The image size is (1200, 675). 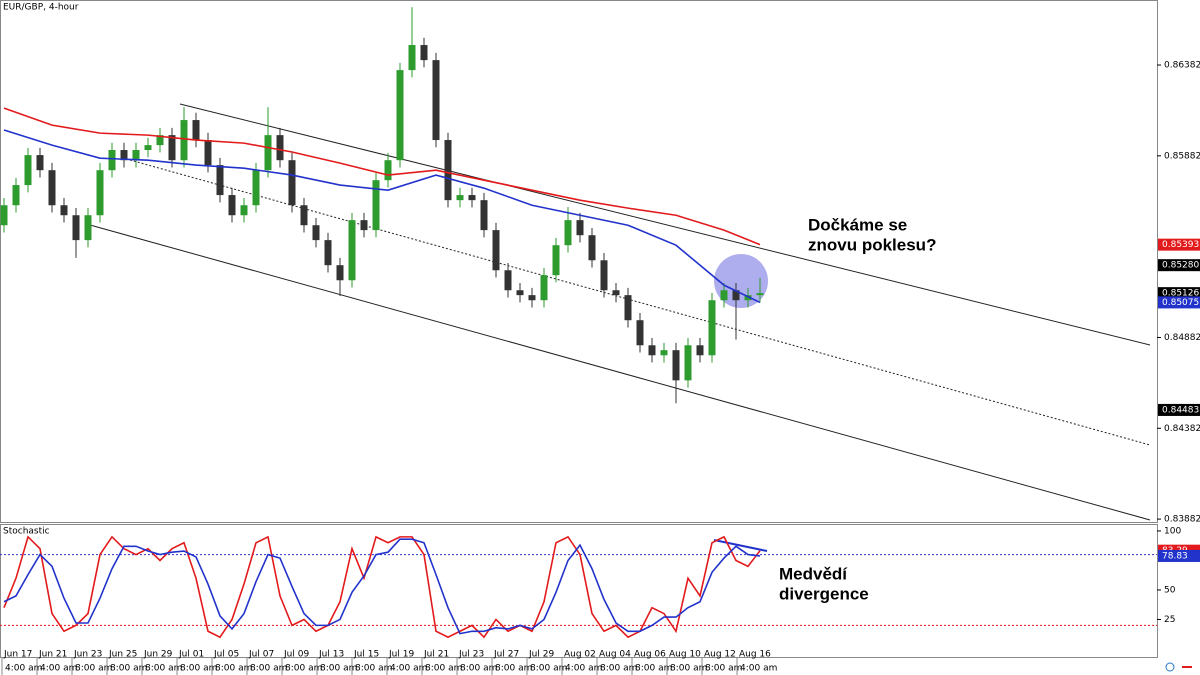 I want to click on x-tick-label: Aug 12, so click(x=720, y=655).